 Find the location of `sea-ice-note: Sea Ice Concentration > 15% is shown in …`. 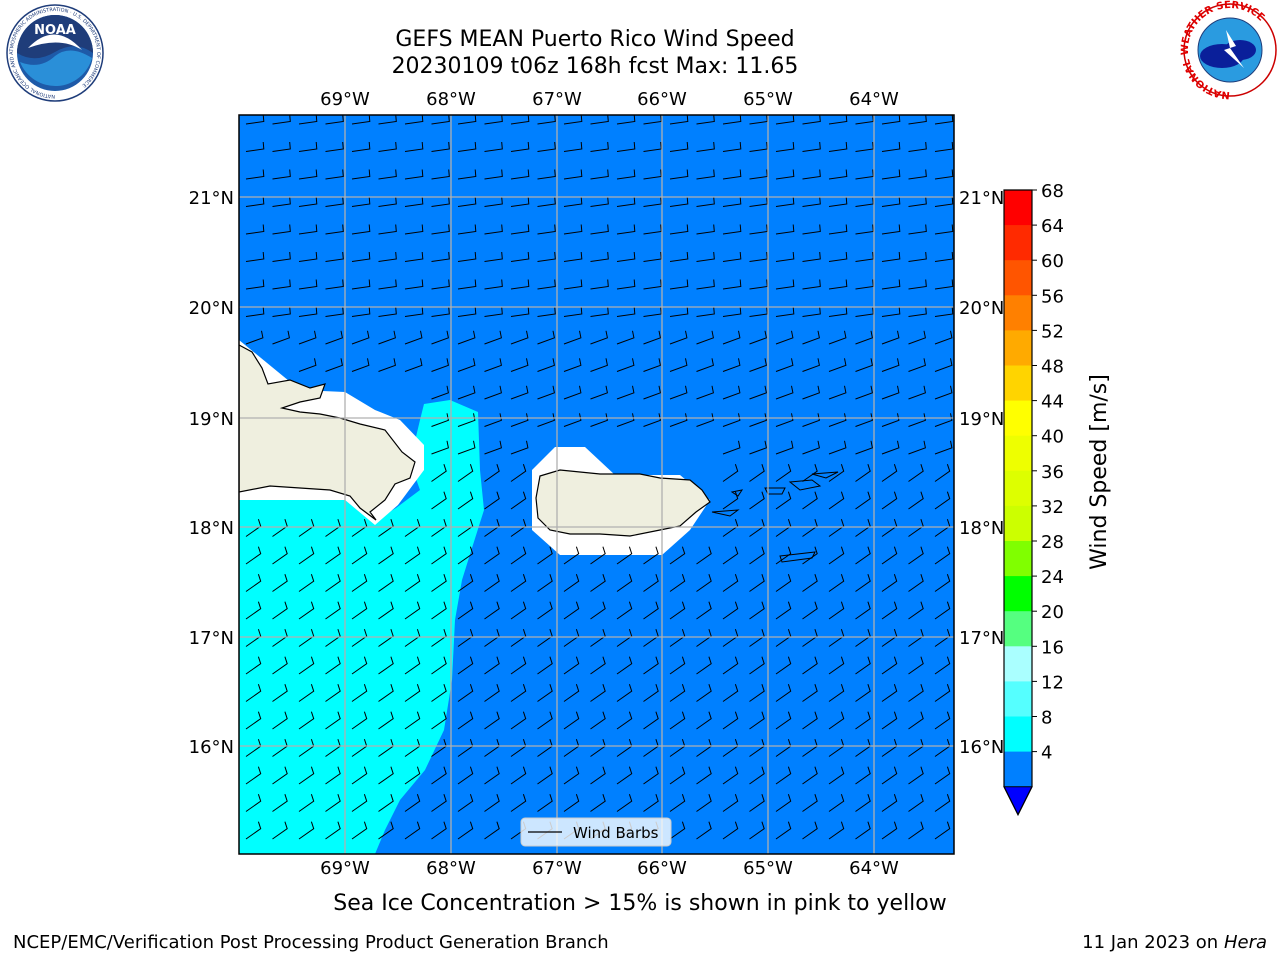

sea-ice-note: Sea Ice Concentration > 15% is shown in … is located at coordinates (640, 903).